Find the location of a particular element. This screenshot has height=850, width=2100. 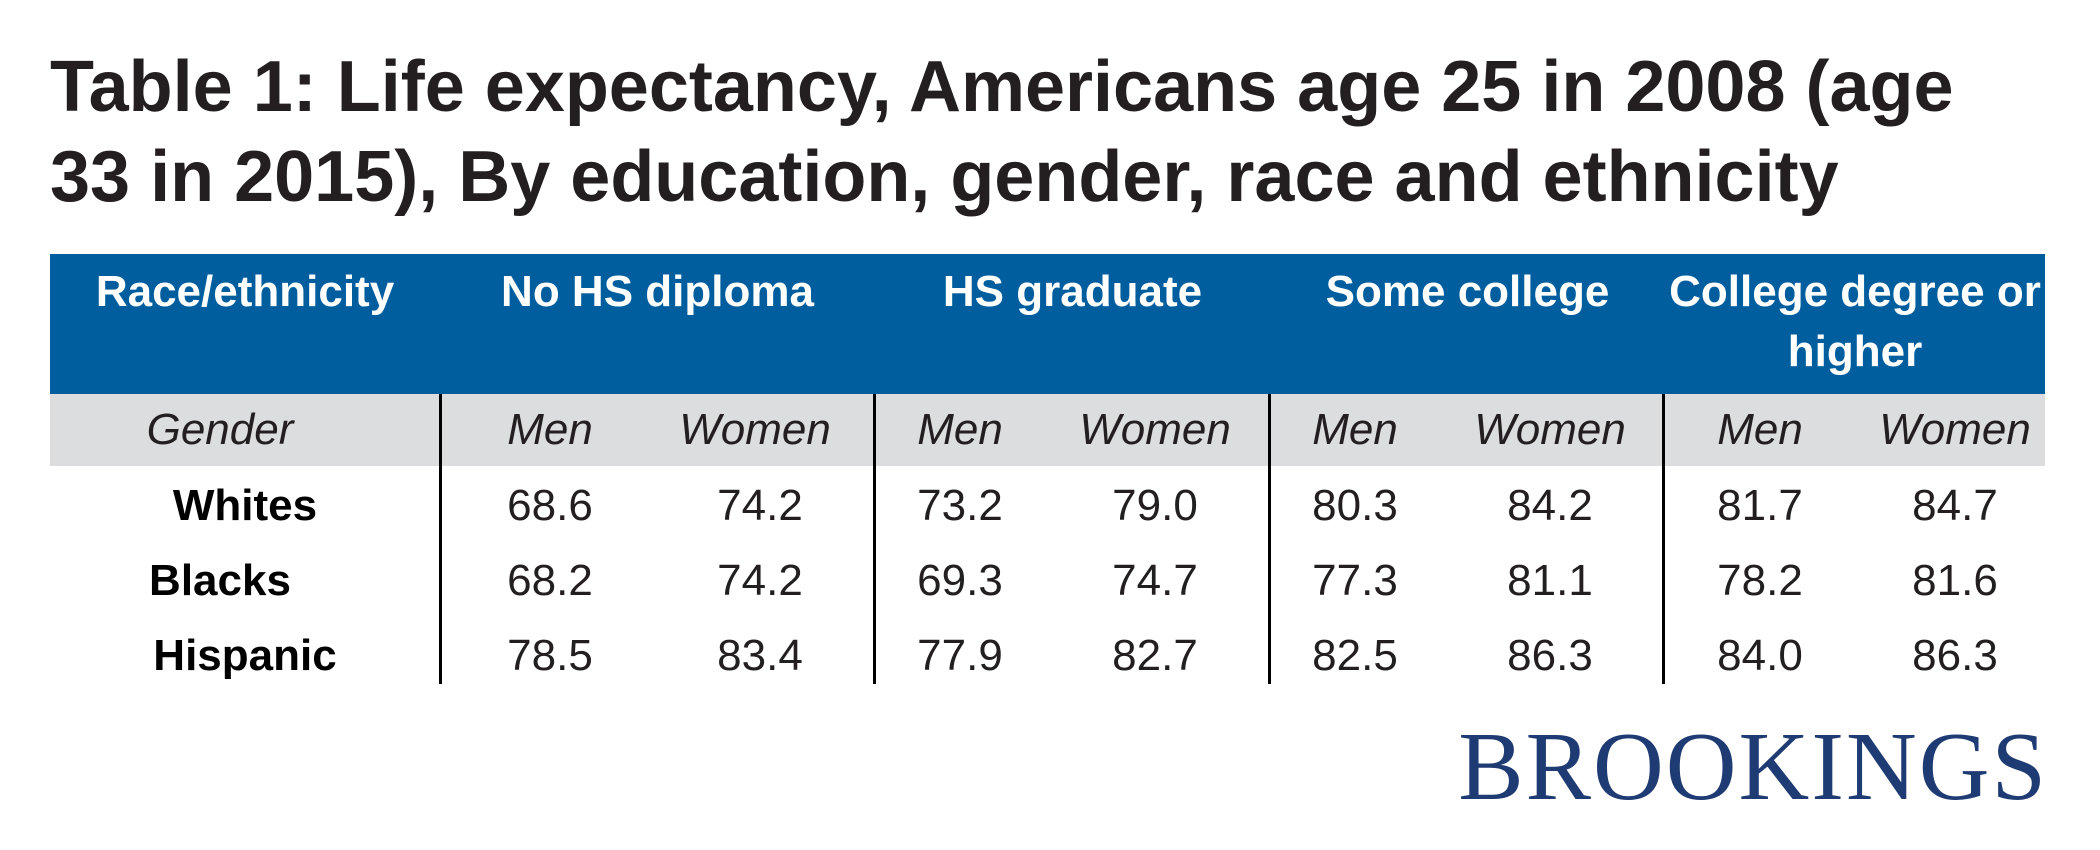

table-cell: 81.6 is located at coordinates (1955, 580).